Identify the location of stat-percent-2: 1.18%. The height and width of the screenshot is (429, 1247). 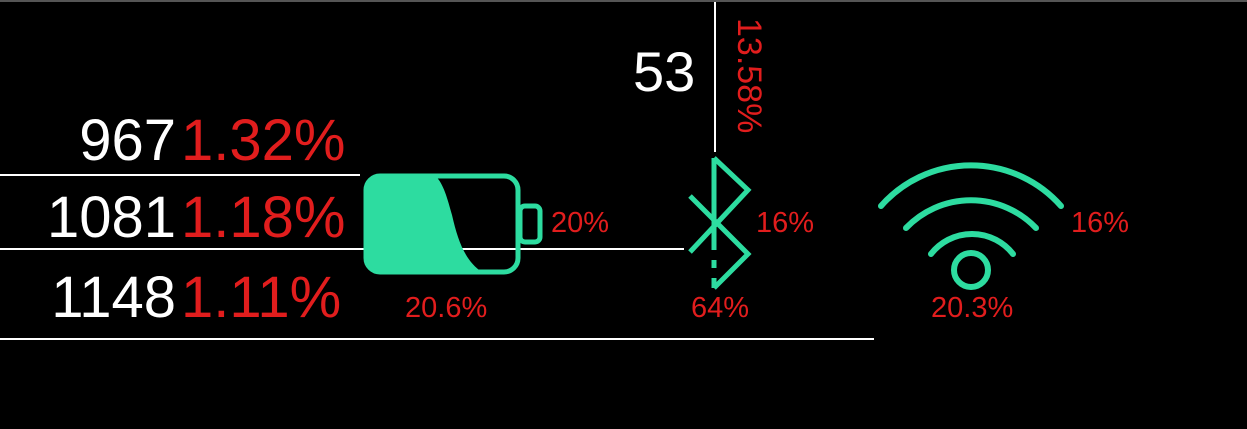
(263, 217).